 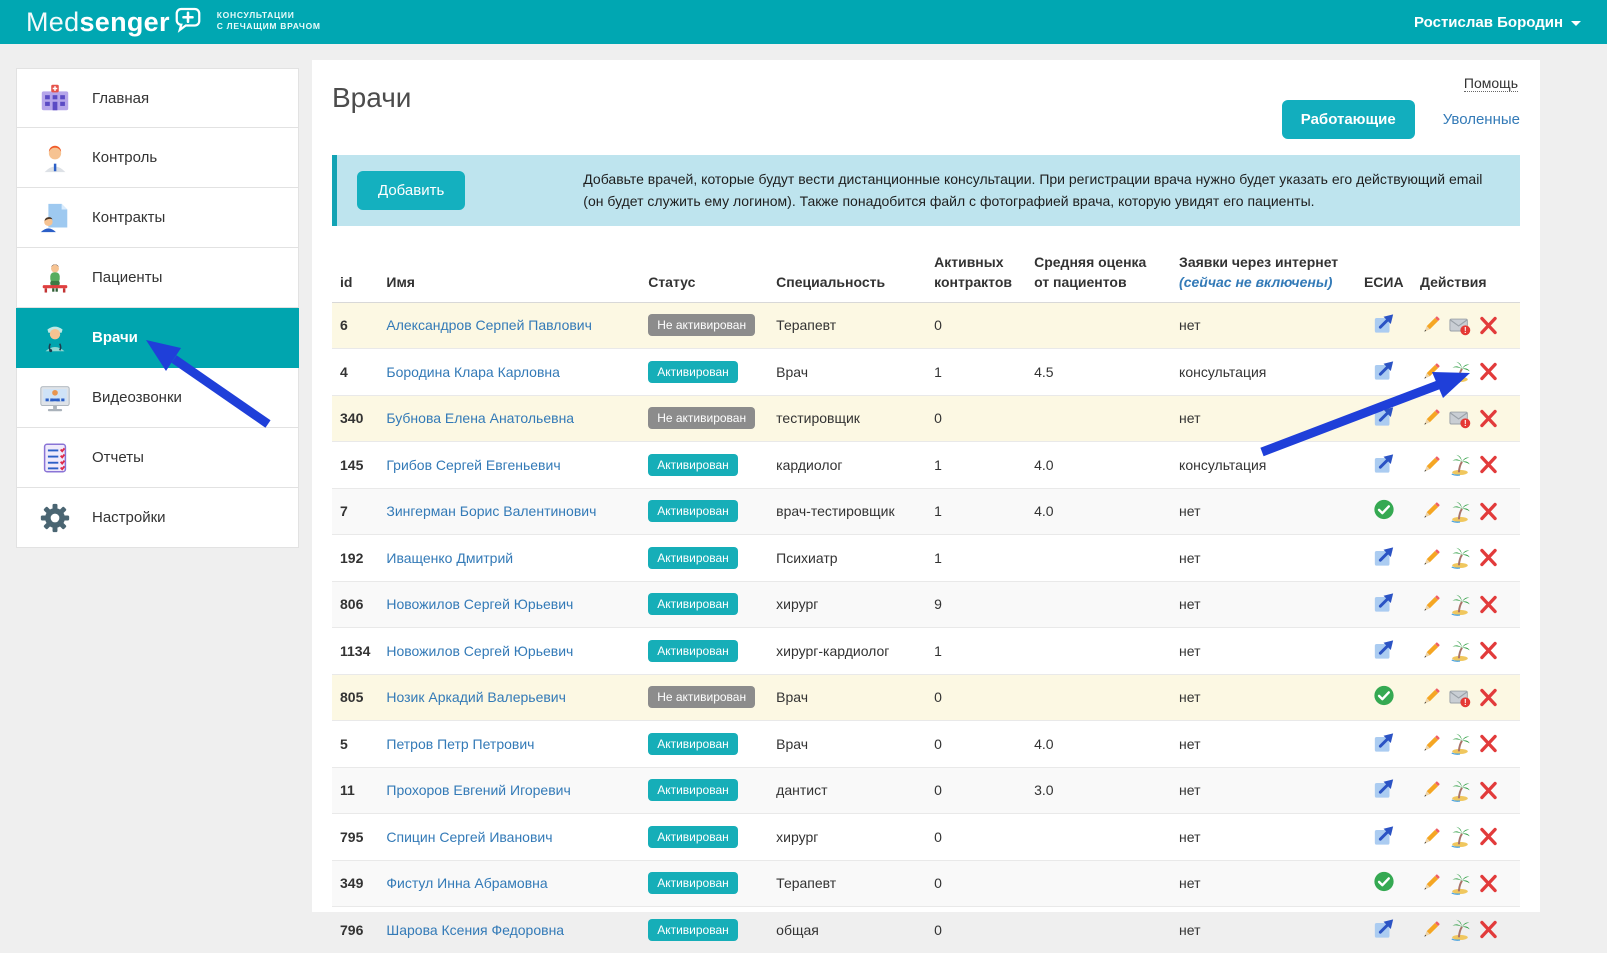 I want to click on doctor-name-link: Фистул Инна Абрамовна, so click(x=467, y=883).